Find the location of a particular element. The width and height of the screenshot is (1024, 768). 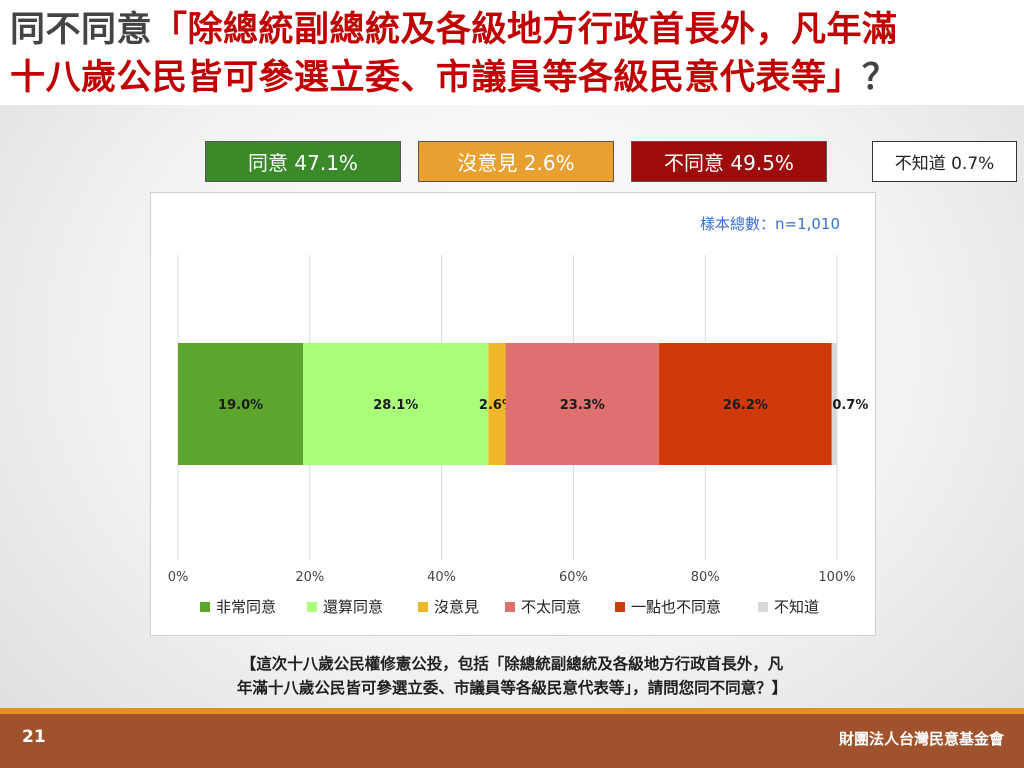

legend-label: 沒意見 is located at coordinates (456, 607).